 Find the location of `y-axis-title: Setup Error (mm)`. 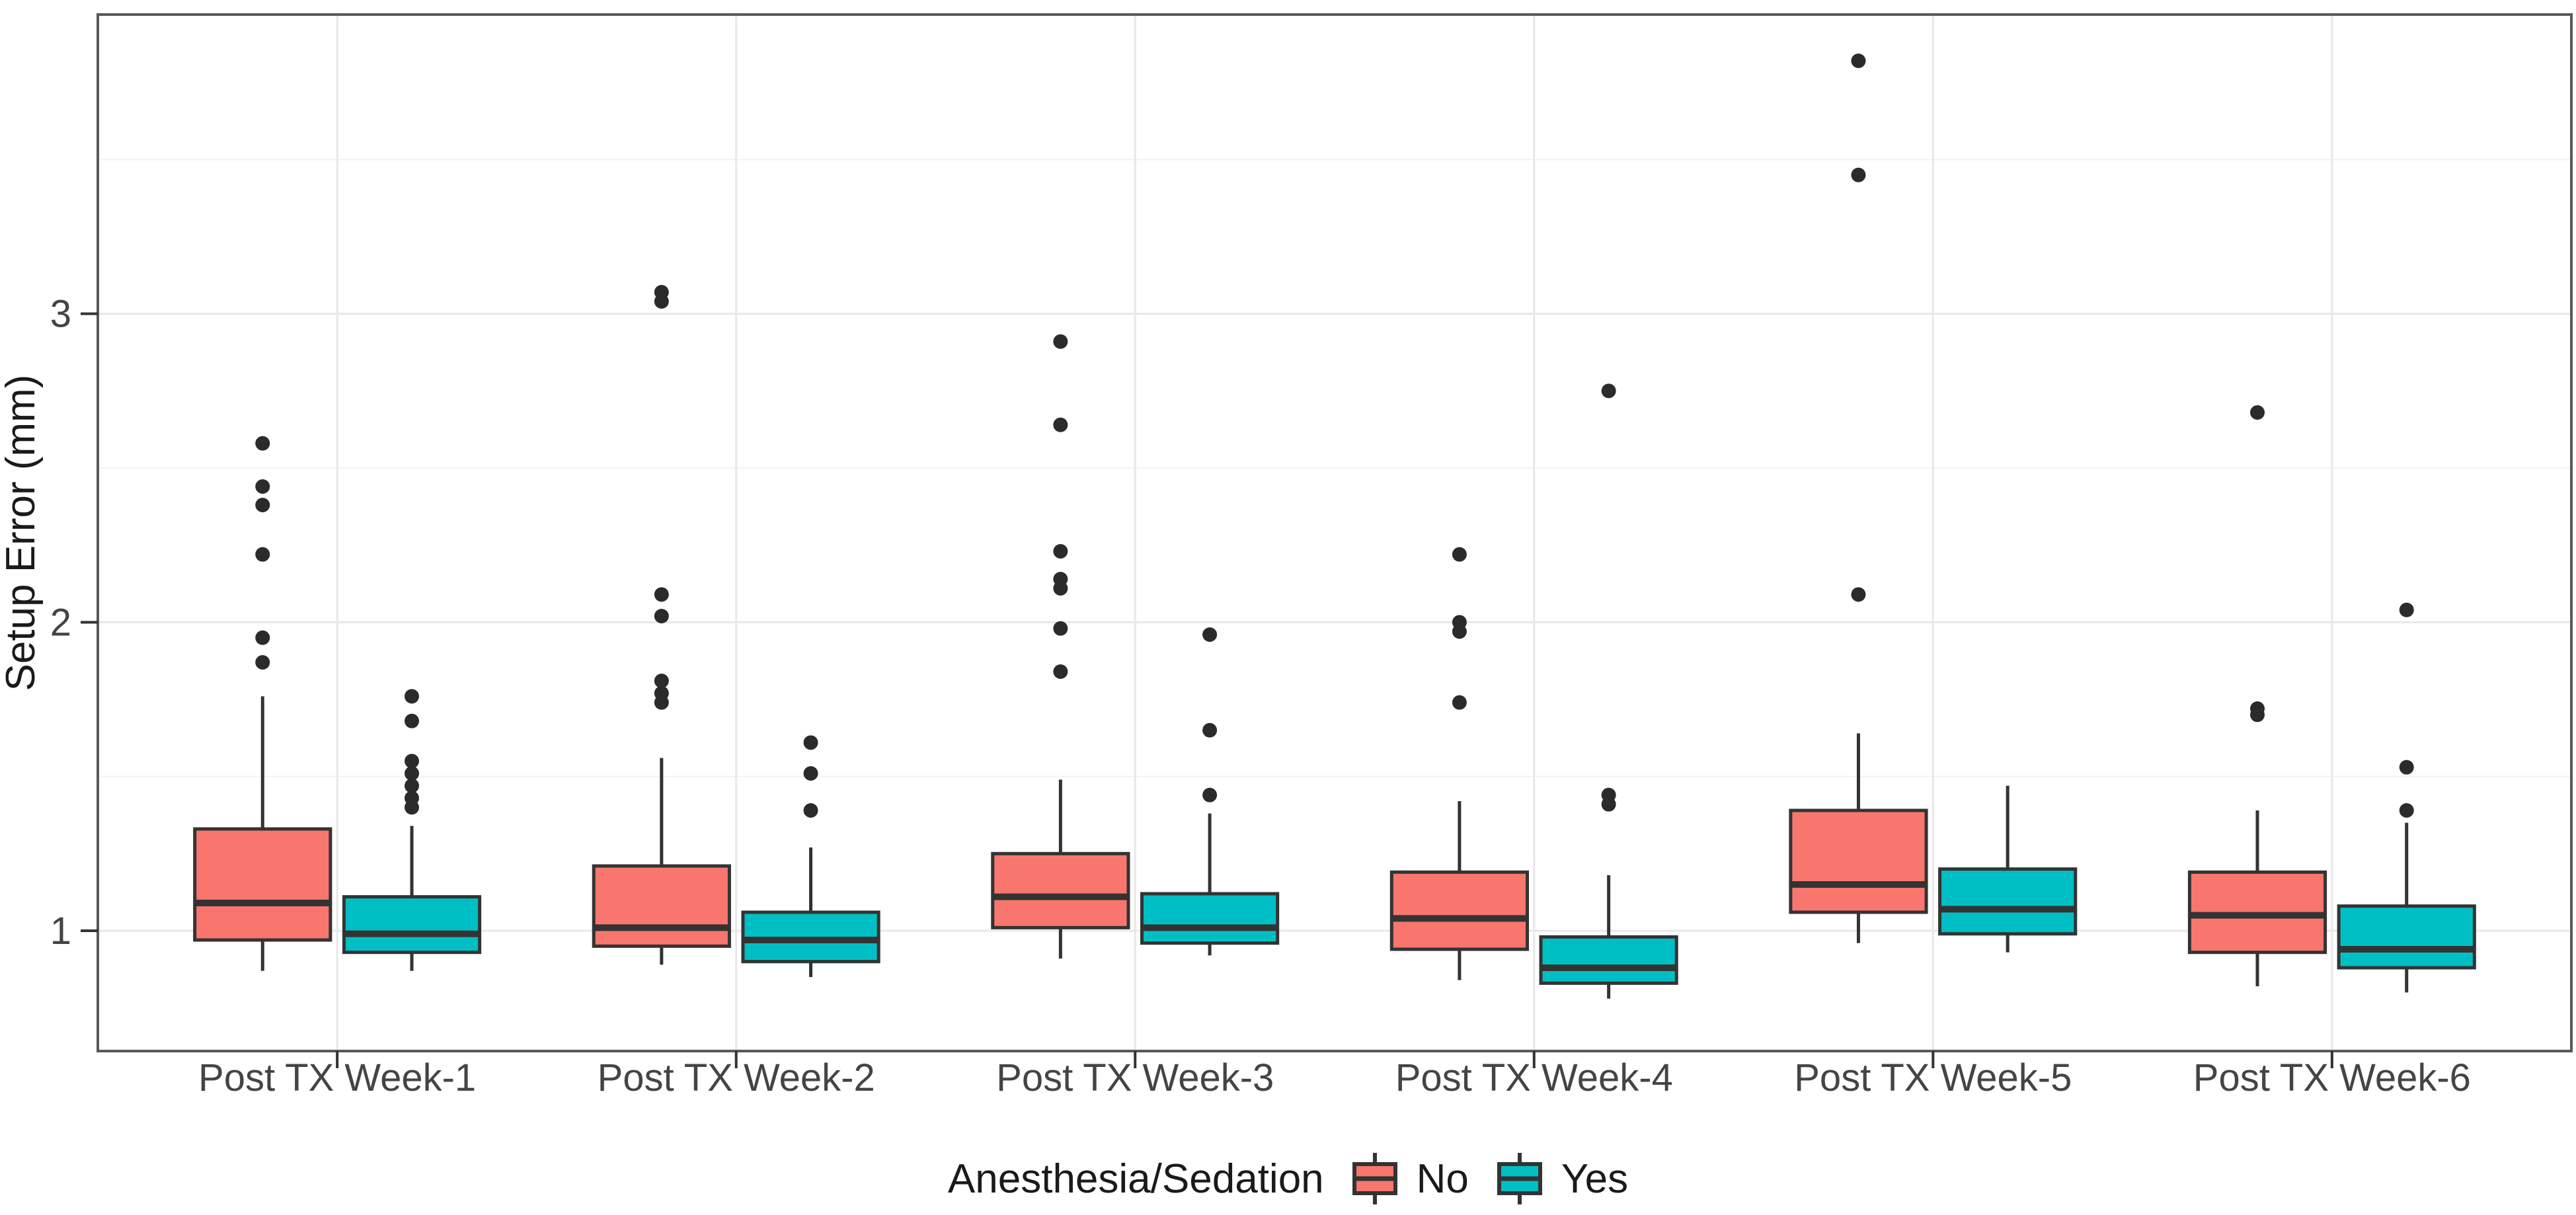

y-axis-title: Setup Error (mm) is located at coordinates (22, 533).